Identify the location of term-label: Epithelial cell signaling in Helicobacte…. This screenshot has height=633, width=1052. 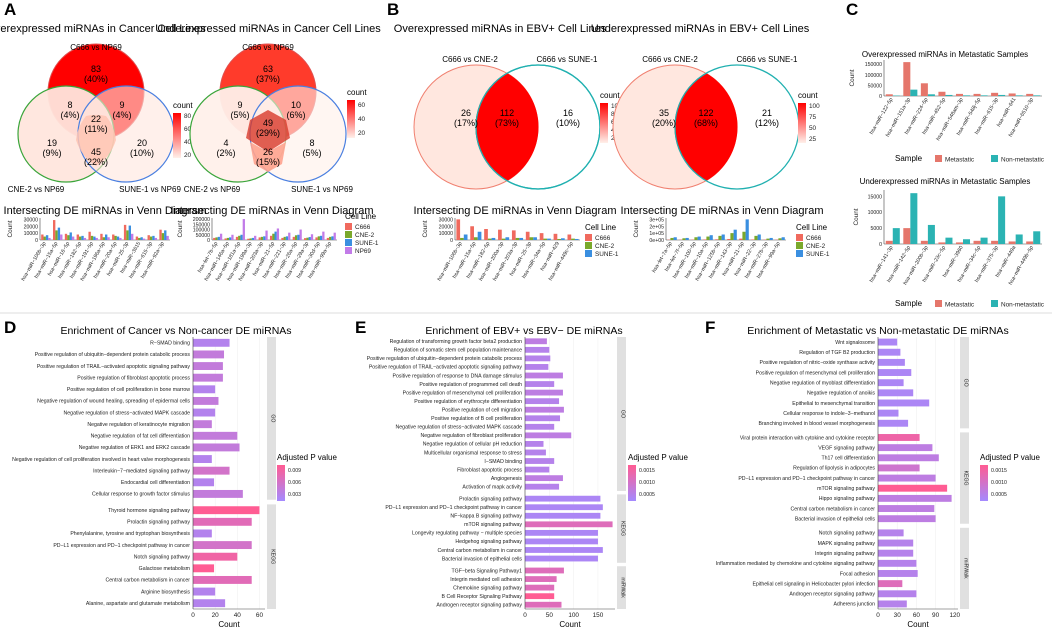
(813, 584).